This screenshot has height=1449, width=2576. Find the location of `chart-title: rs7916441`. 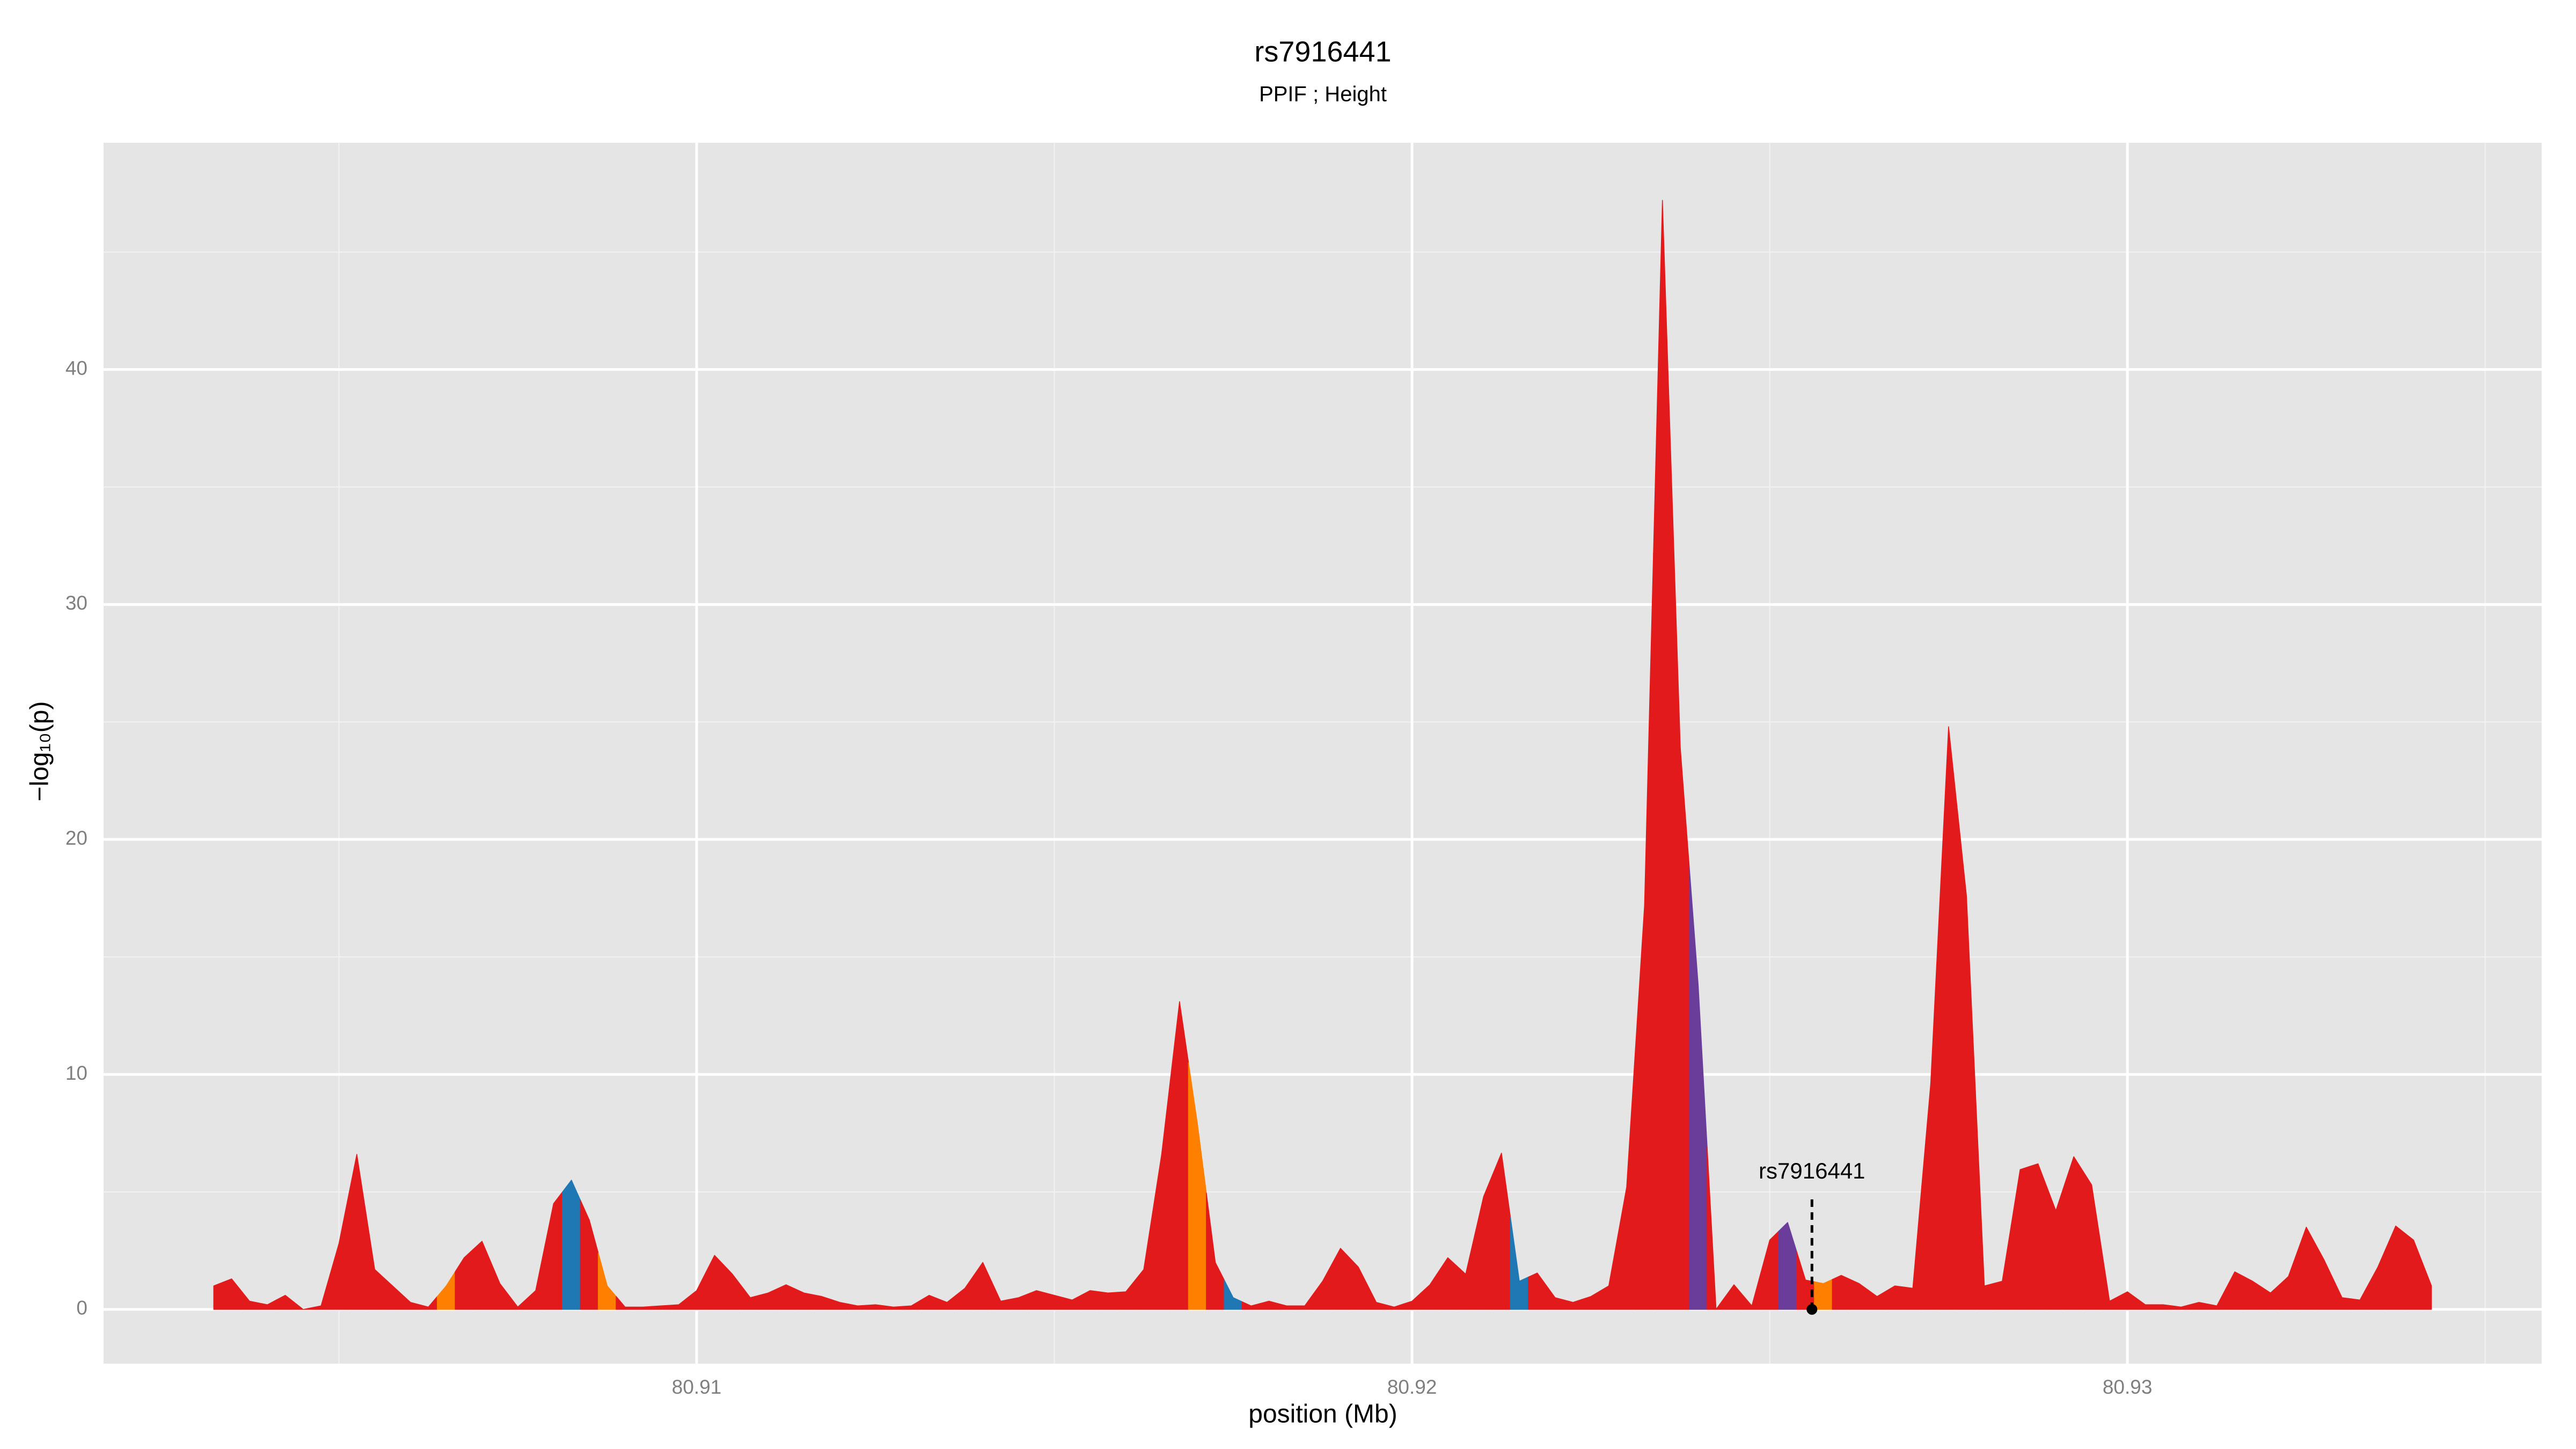

chart-title: rs7916441 is located at coordinates (1322, 51).